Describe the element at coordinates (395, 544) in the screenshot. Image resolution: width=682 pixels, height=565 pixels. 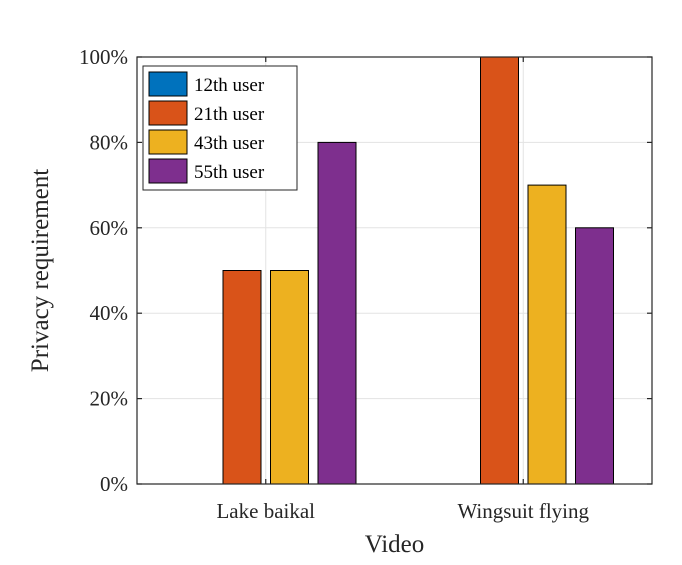
I see `x-axis-title: Video` at that location.